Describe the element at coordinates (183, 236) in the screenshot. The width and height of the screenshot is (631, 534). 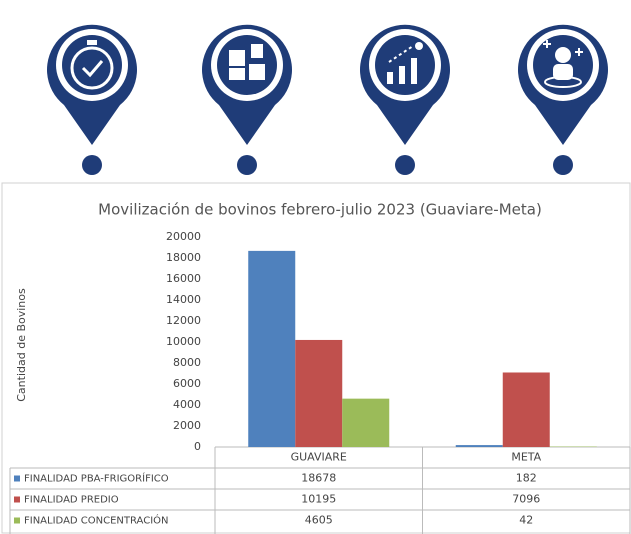
I see `y-tick-label: 20000` at that location.